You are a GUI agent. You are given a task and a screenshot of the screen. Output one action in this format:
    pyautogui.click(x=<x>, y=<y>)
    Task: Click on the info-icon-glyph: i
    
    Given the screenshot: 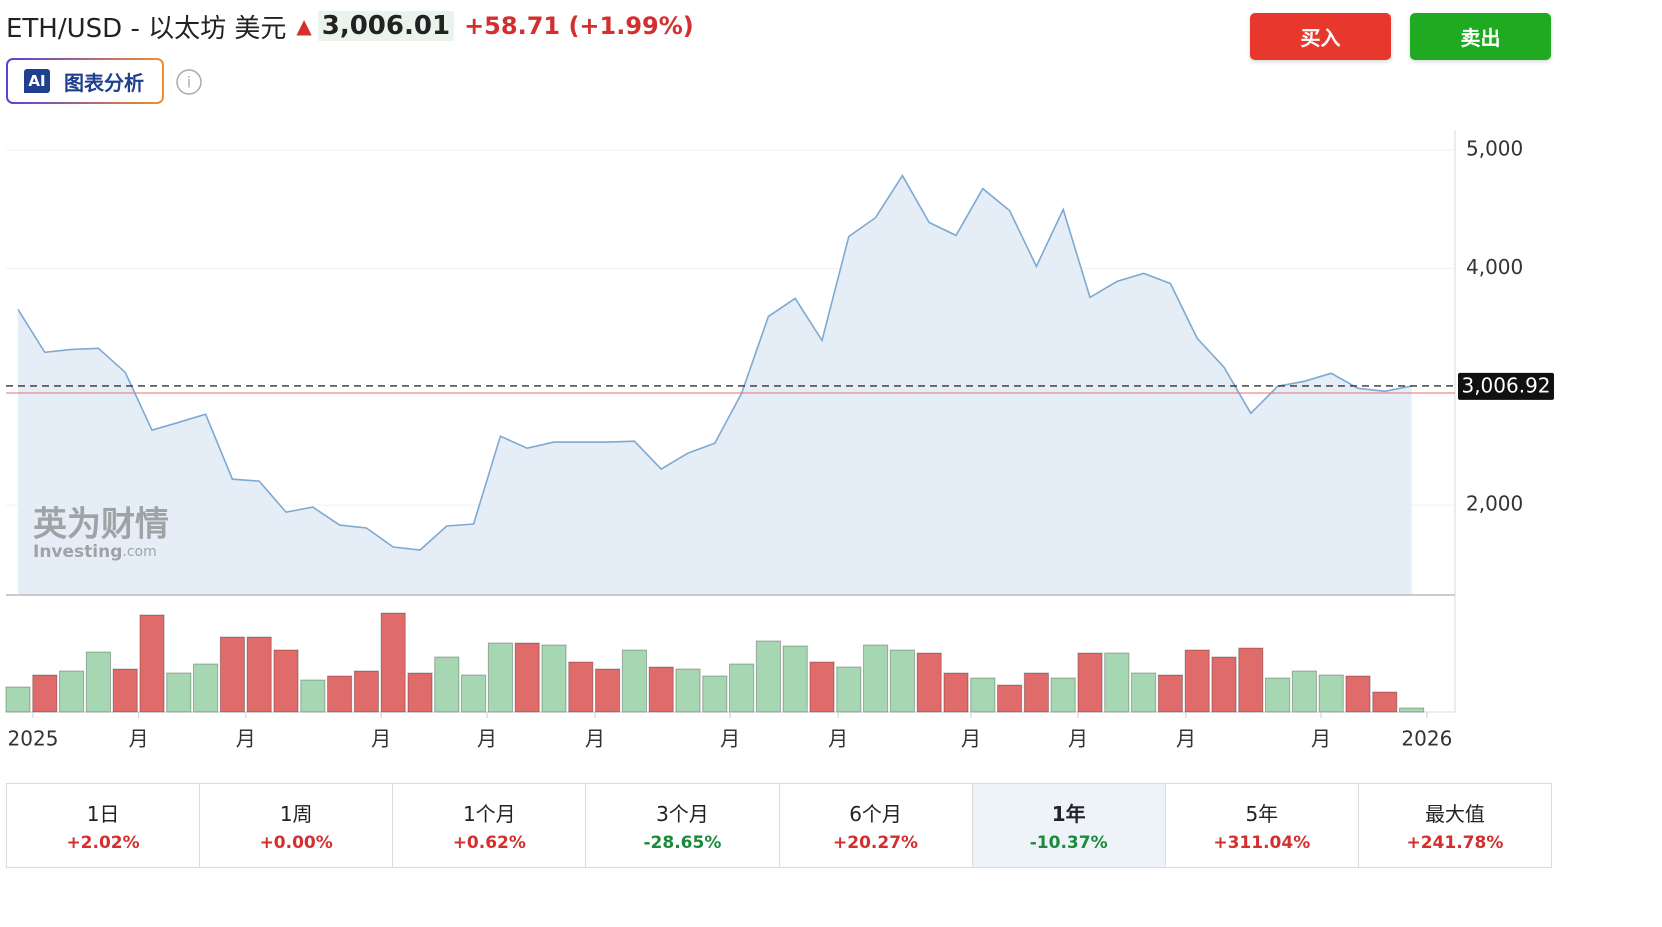 What is the action you would take?
    pyautogui.click(x=189, y=83)
    